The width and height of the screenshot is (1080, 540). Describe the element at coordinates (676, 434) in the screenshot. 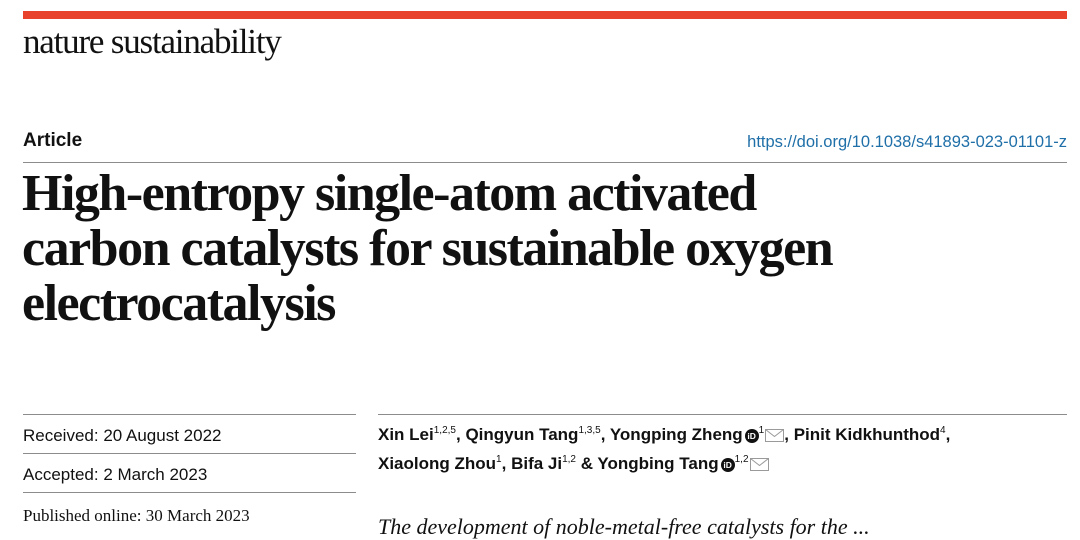

I see `author-name: Yongping Zheng` at that location.